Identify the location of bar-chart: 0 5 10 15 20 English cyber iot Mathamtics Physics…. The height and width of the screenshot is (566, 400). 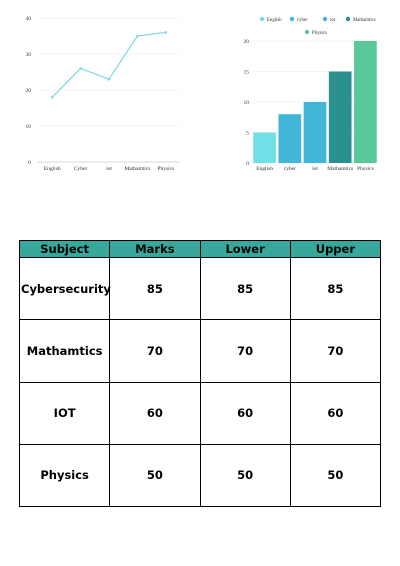
(311, 94).